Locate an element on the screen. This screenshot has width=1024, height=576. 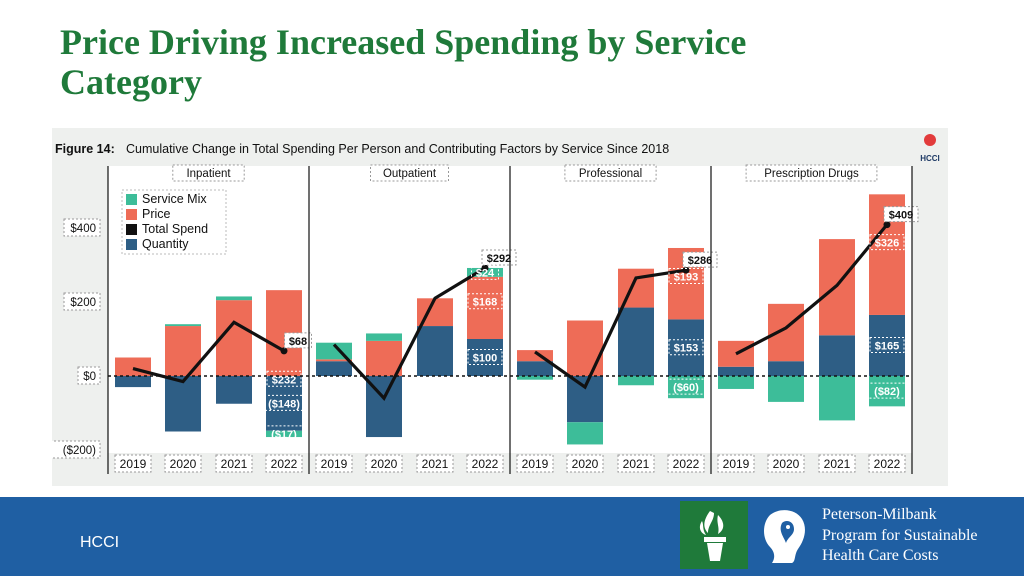
total-spend-line is located at coordinates (208, 352).